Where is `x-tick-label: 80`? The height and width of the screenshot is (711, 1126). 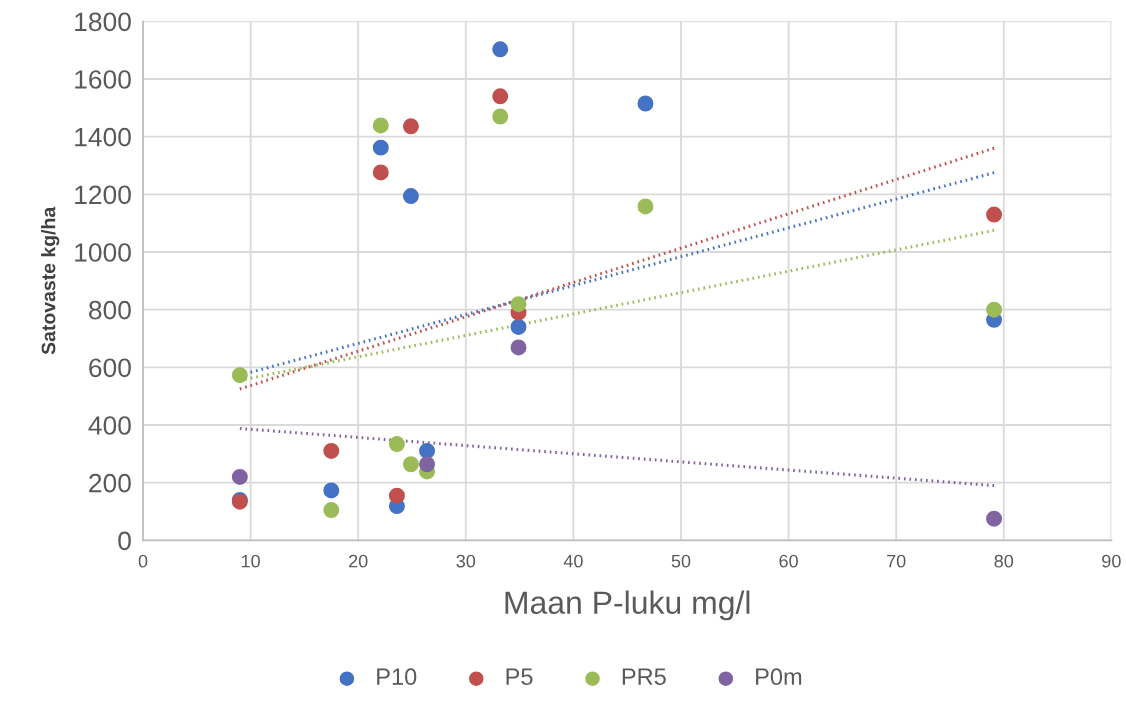
x-tick-label: 80 is located at coordinates (1004, 561).